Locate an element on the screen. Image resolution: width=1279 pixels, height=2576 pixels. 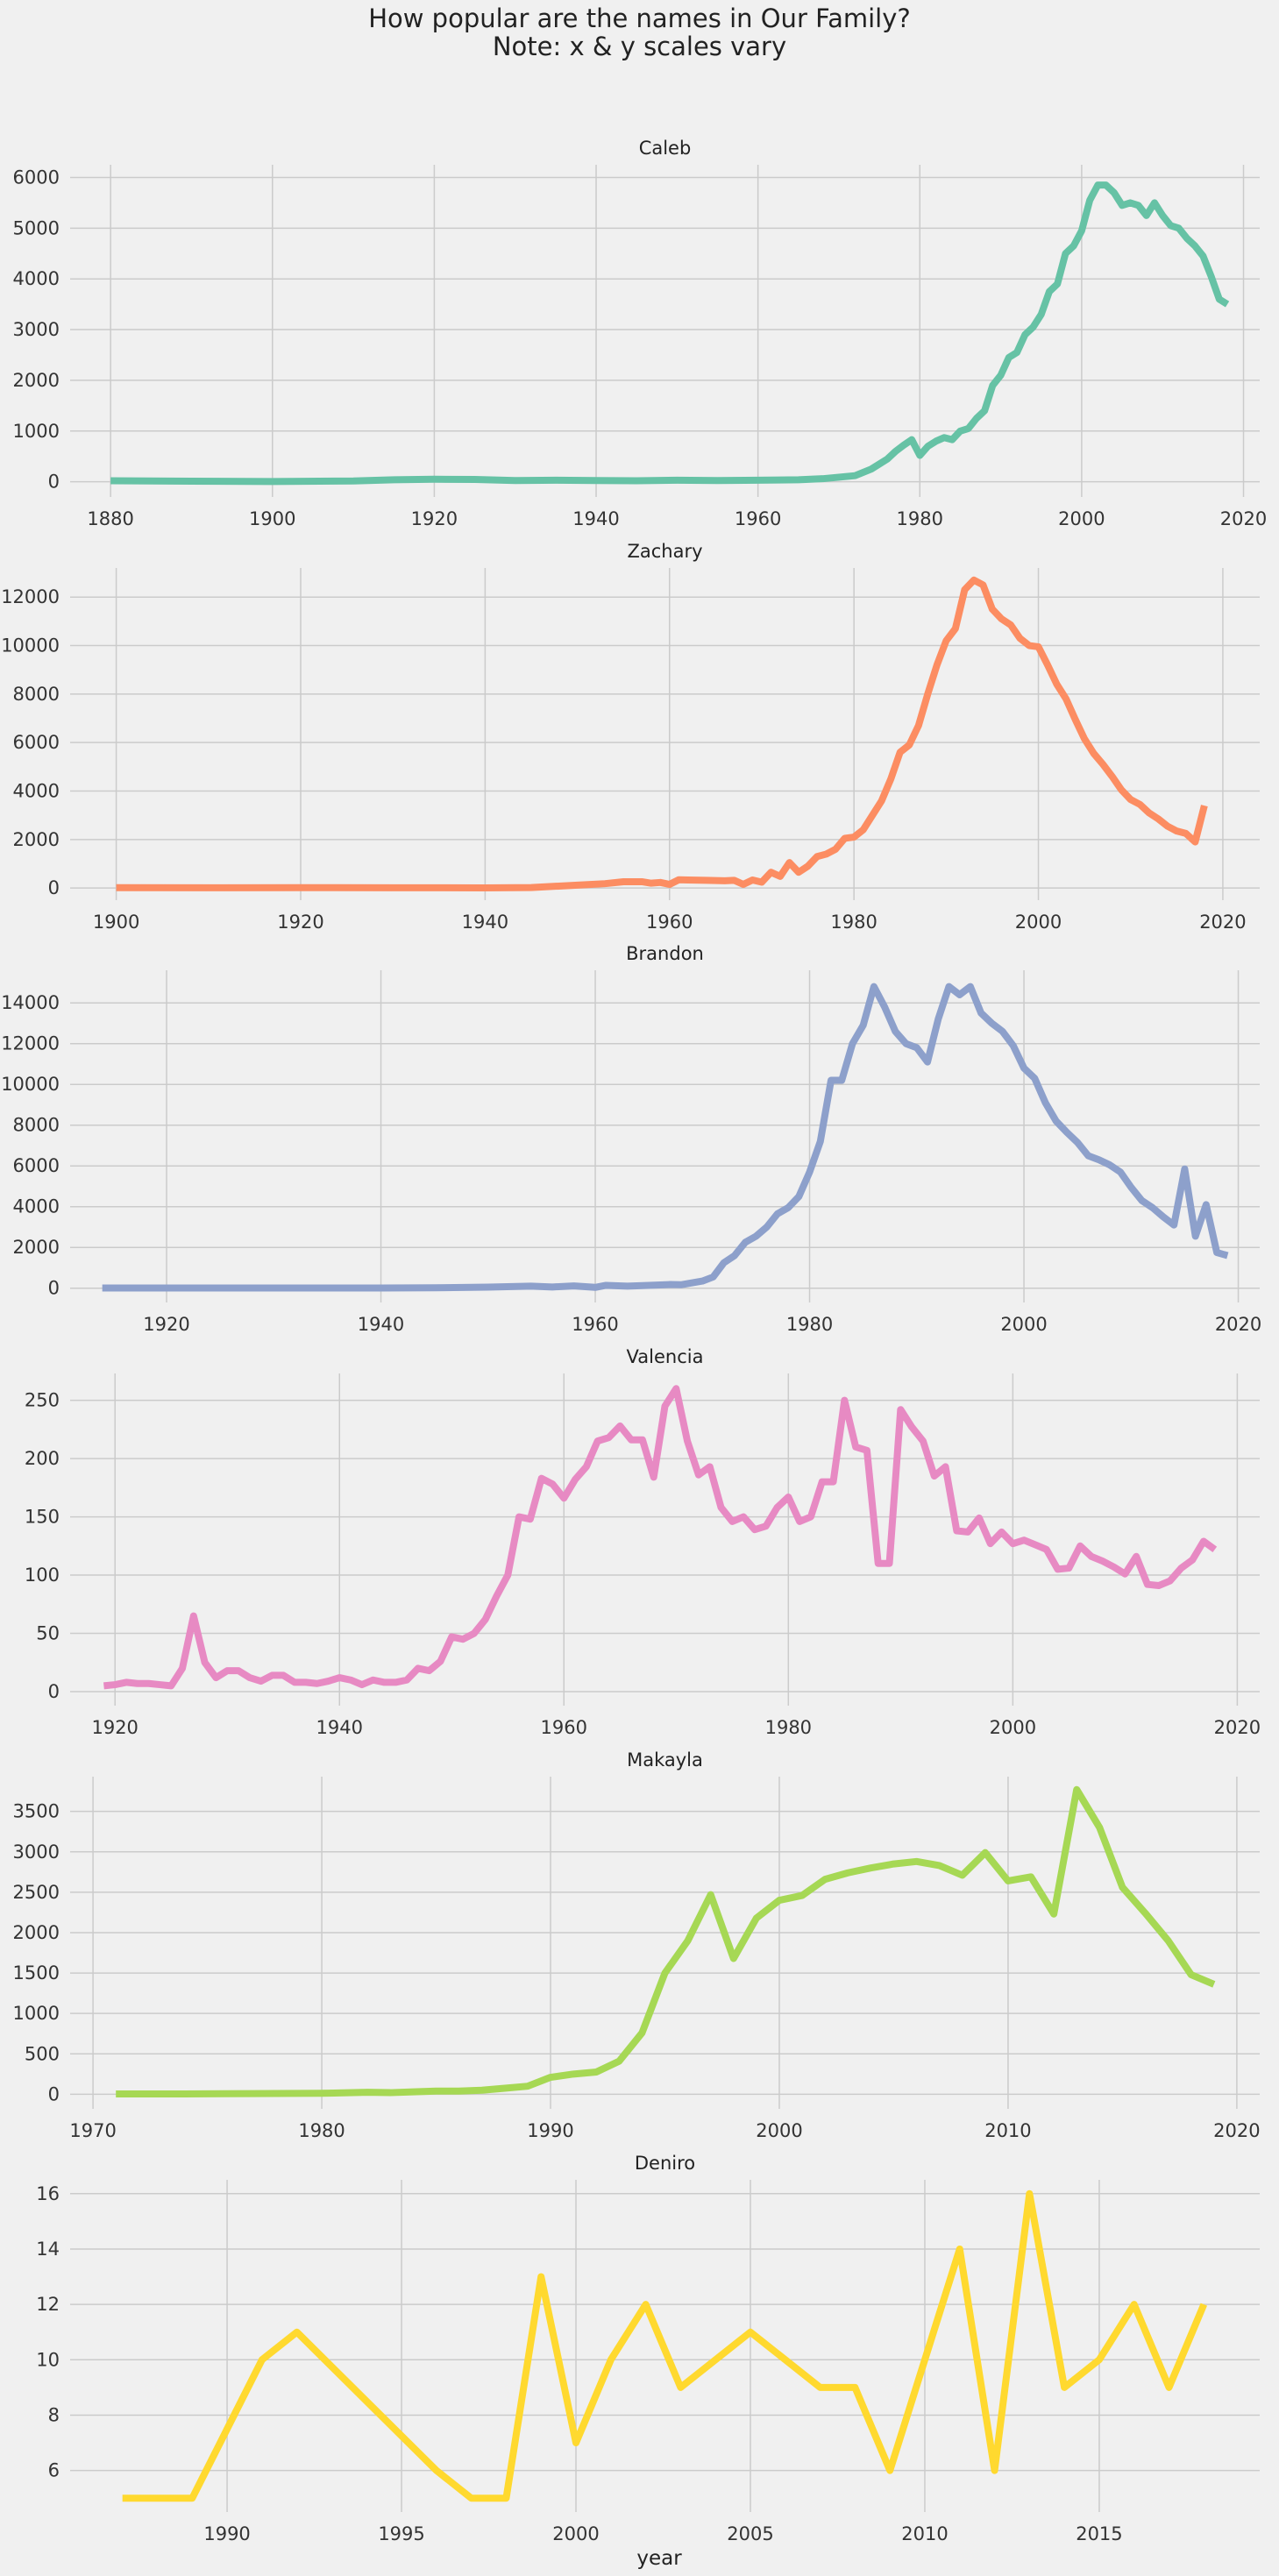
y-tick-label: 3500 is located at coordinates (36, 1811).